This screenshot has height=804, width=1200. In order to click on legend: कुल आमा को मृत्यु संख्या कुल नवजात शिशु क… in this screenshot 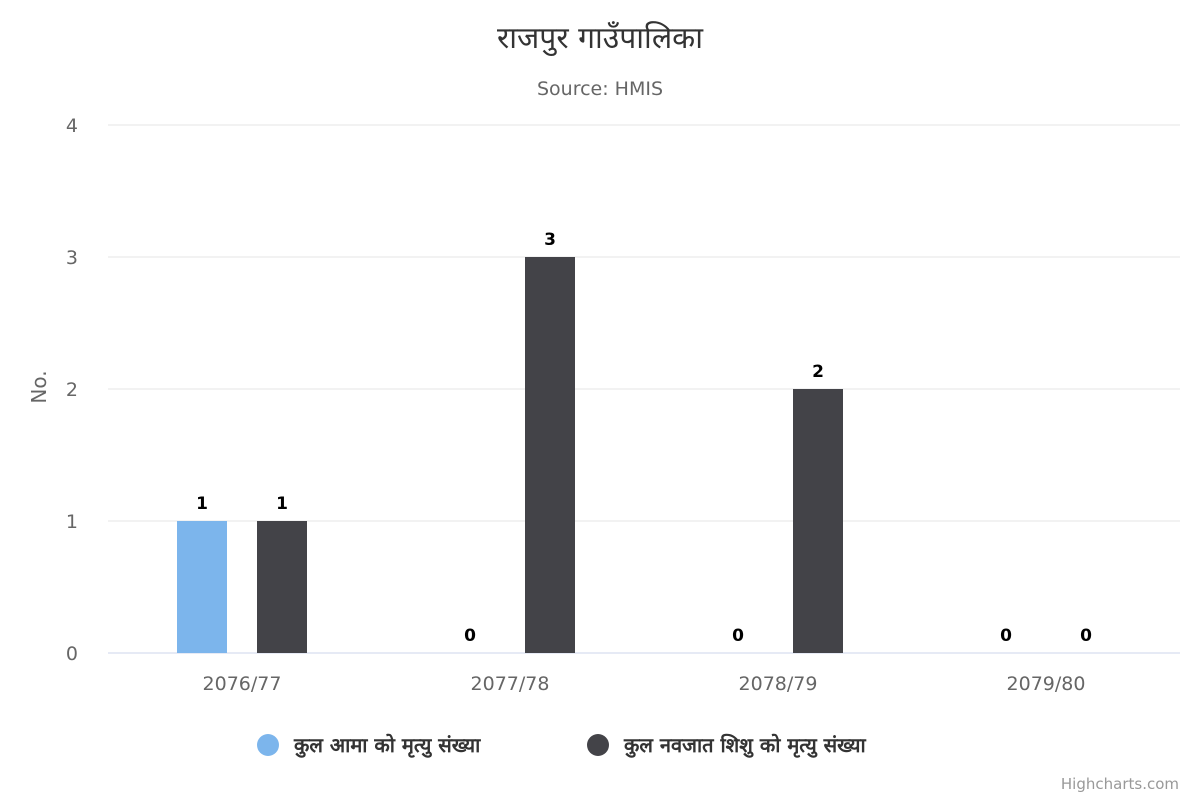, I will do `click(561, 745)`.